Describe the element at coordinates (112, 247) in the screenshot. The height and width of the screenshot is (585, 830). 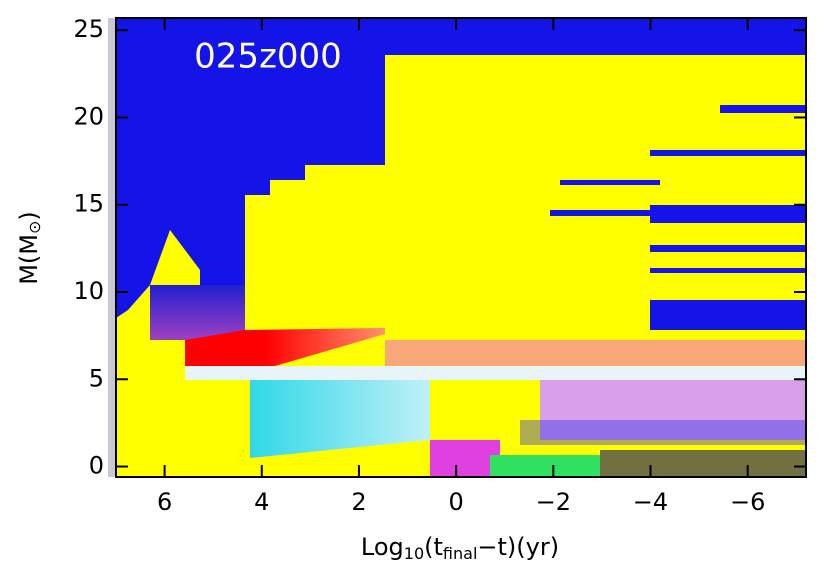
I see `edge` at that location.